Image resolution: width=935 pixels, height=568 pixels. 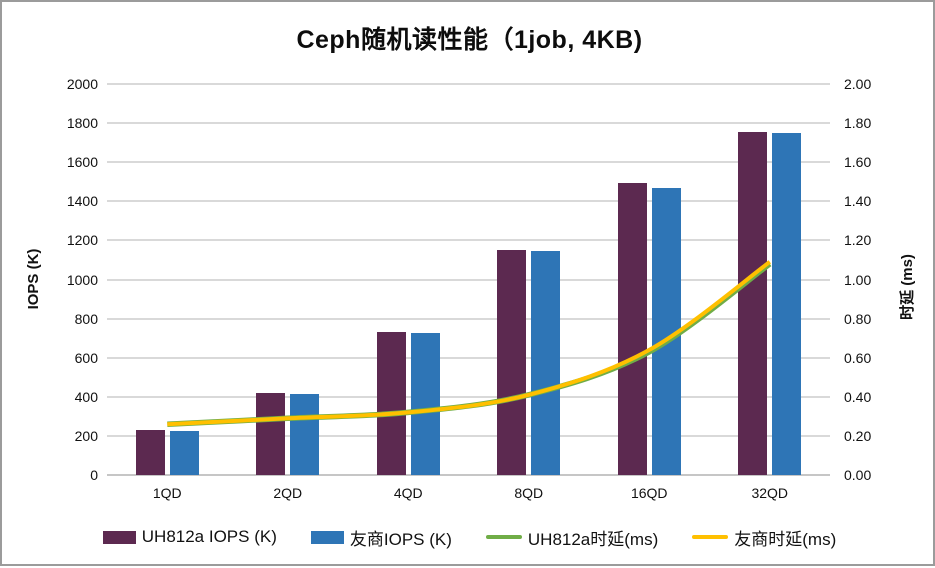 What do you see at coordinates (469, 40) in the screenshot?
I see `chart-title: Ceph随机读性能（1job, 4KB)` at bounding box center [469, 40].